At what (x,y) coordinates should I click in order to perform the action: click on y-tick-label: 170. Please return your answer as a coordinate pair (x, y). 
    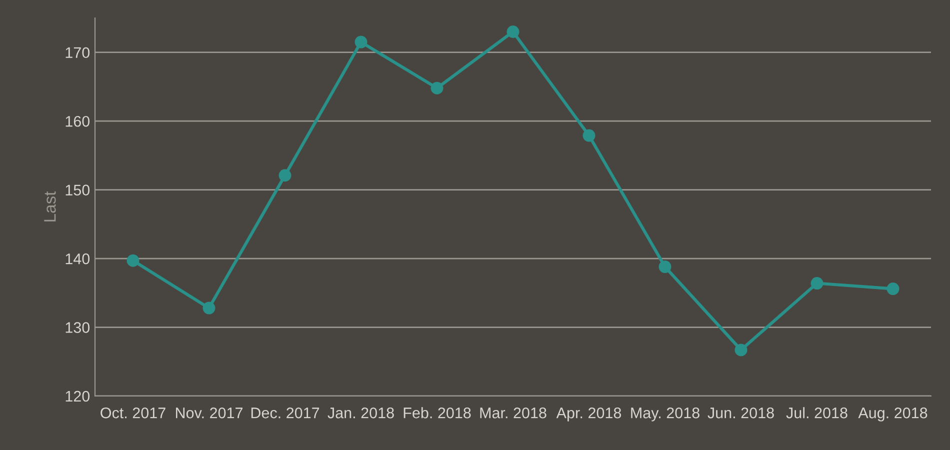
    Looking at the image, I should click on (78, 52).